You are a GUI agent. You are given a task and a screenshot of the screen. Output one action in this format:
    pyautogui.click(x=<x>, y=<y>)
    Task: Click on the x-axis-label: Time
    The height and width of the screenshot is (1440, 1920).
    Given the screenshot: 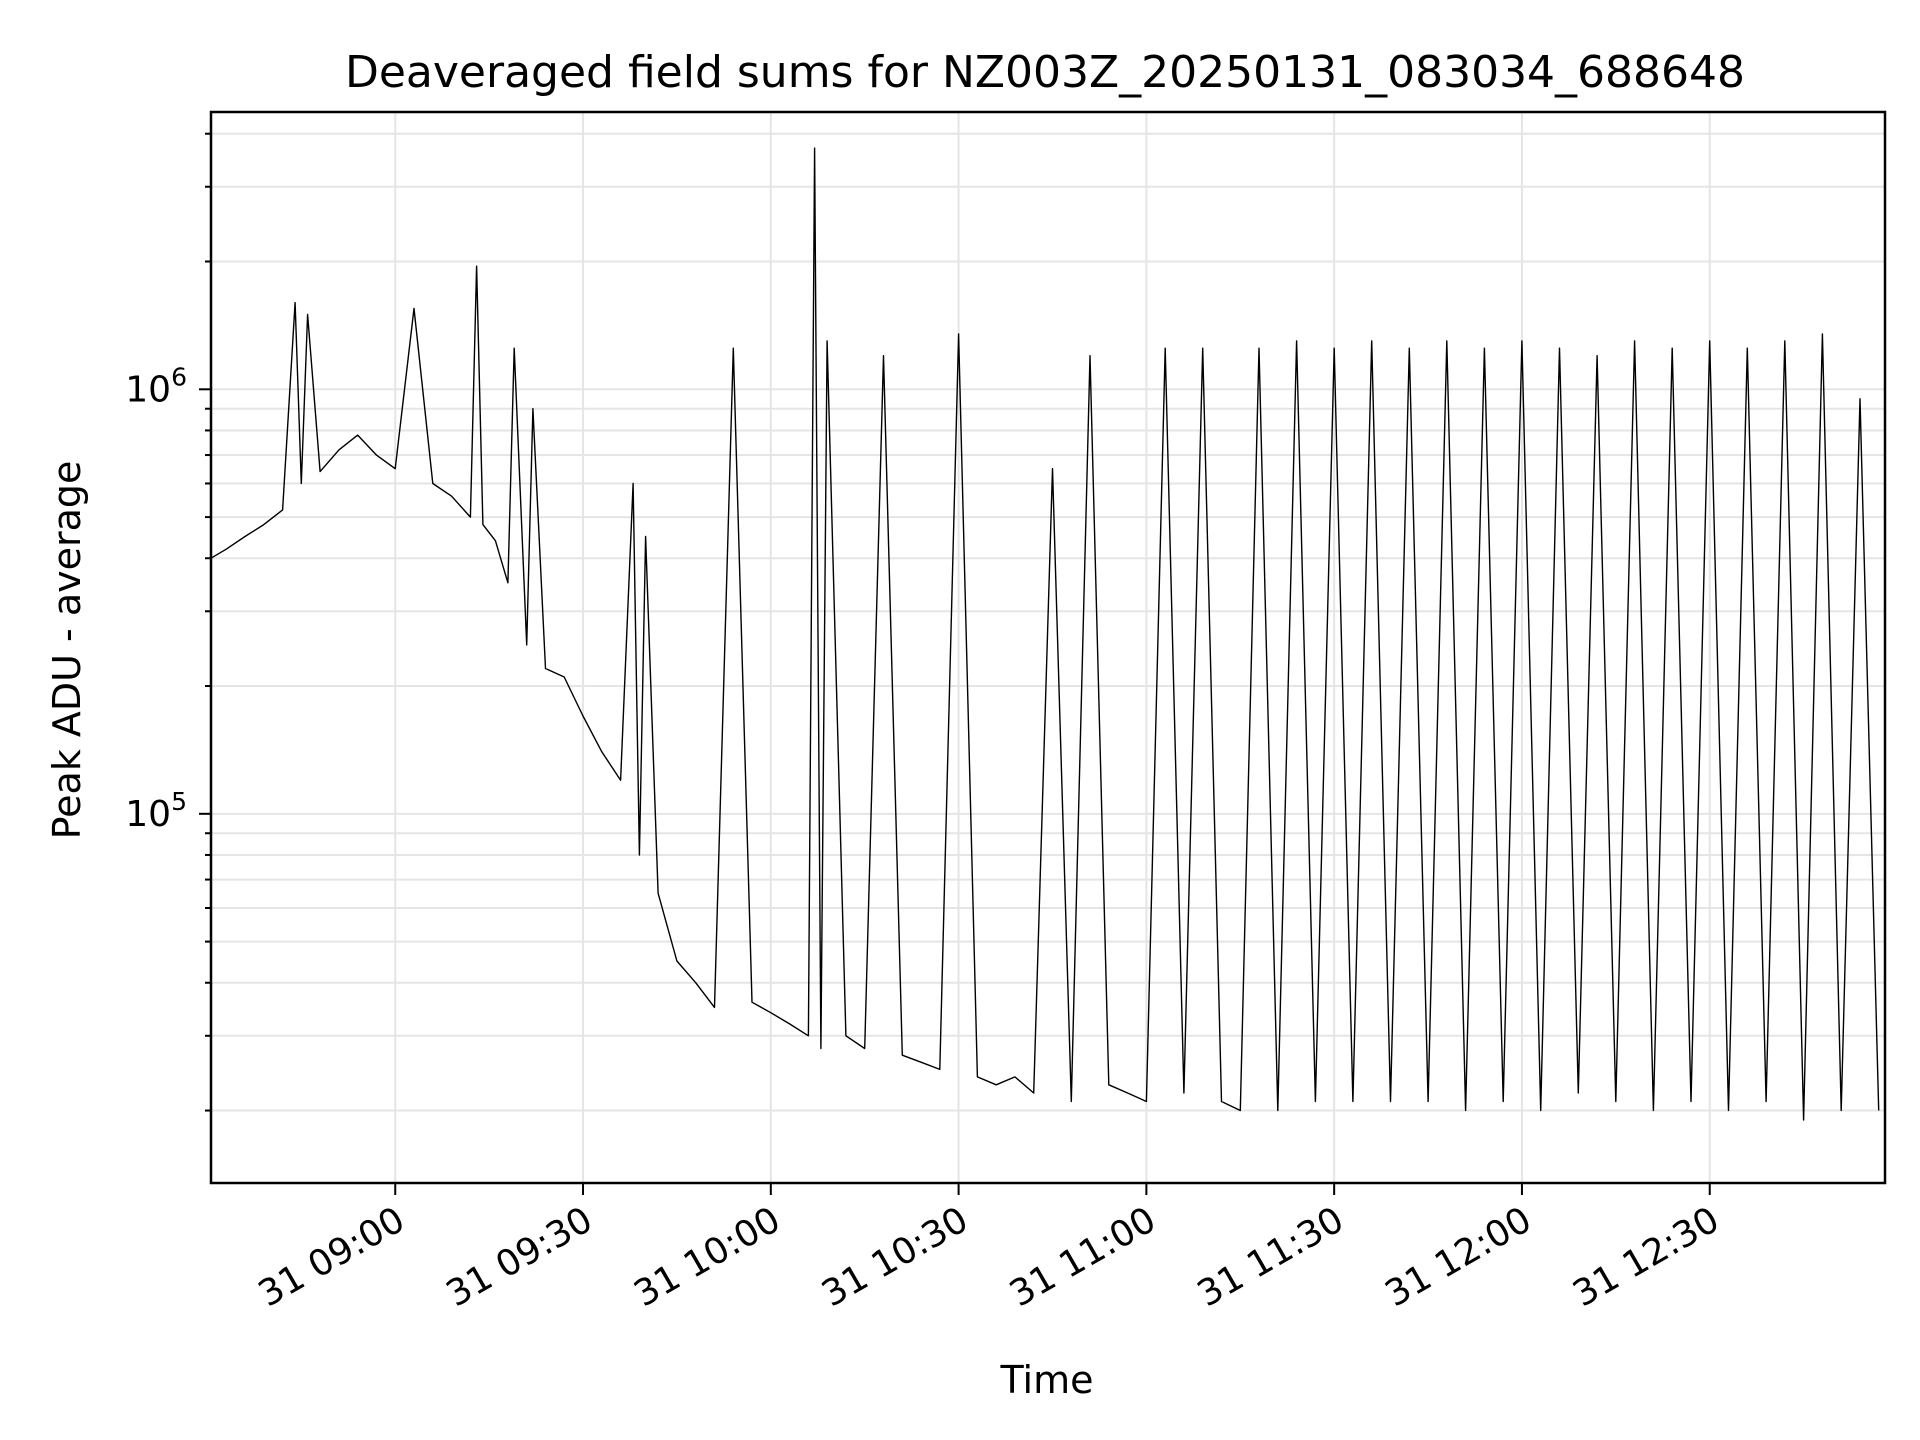 What is the action you would take?
    pyautogui.click(x=1047, y=1380)
    